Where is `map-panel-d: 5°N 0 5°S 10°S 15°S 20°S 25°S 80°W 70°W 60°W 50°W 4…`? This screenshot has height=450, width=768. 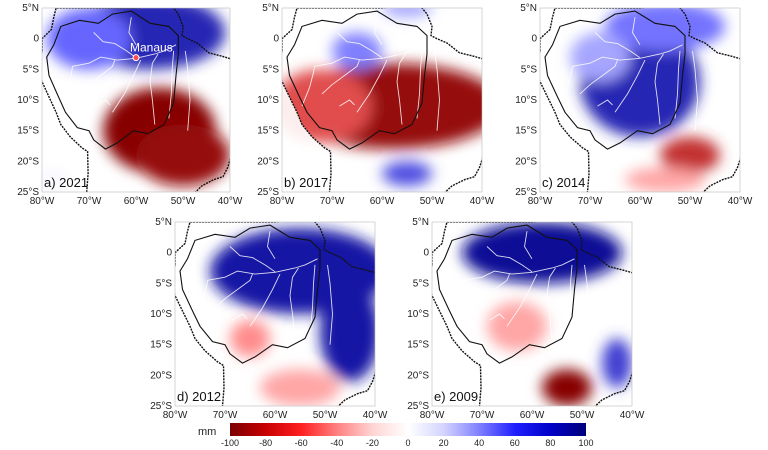 map-panel-d: 5°N 0 5°S 10°S 15°S 20°S 25°S 80°W 70°W 60°W 50°W 4… is located at coordinates (265, 317).